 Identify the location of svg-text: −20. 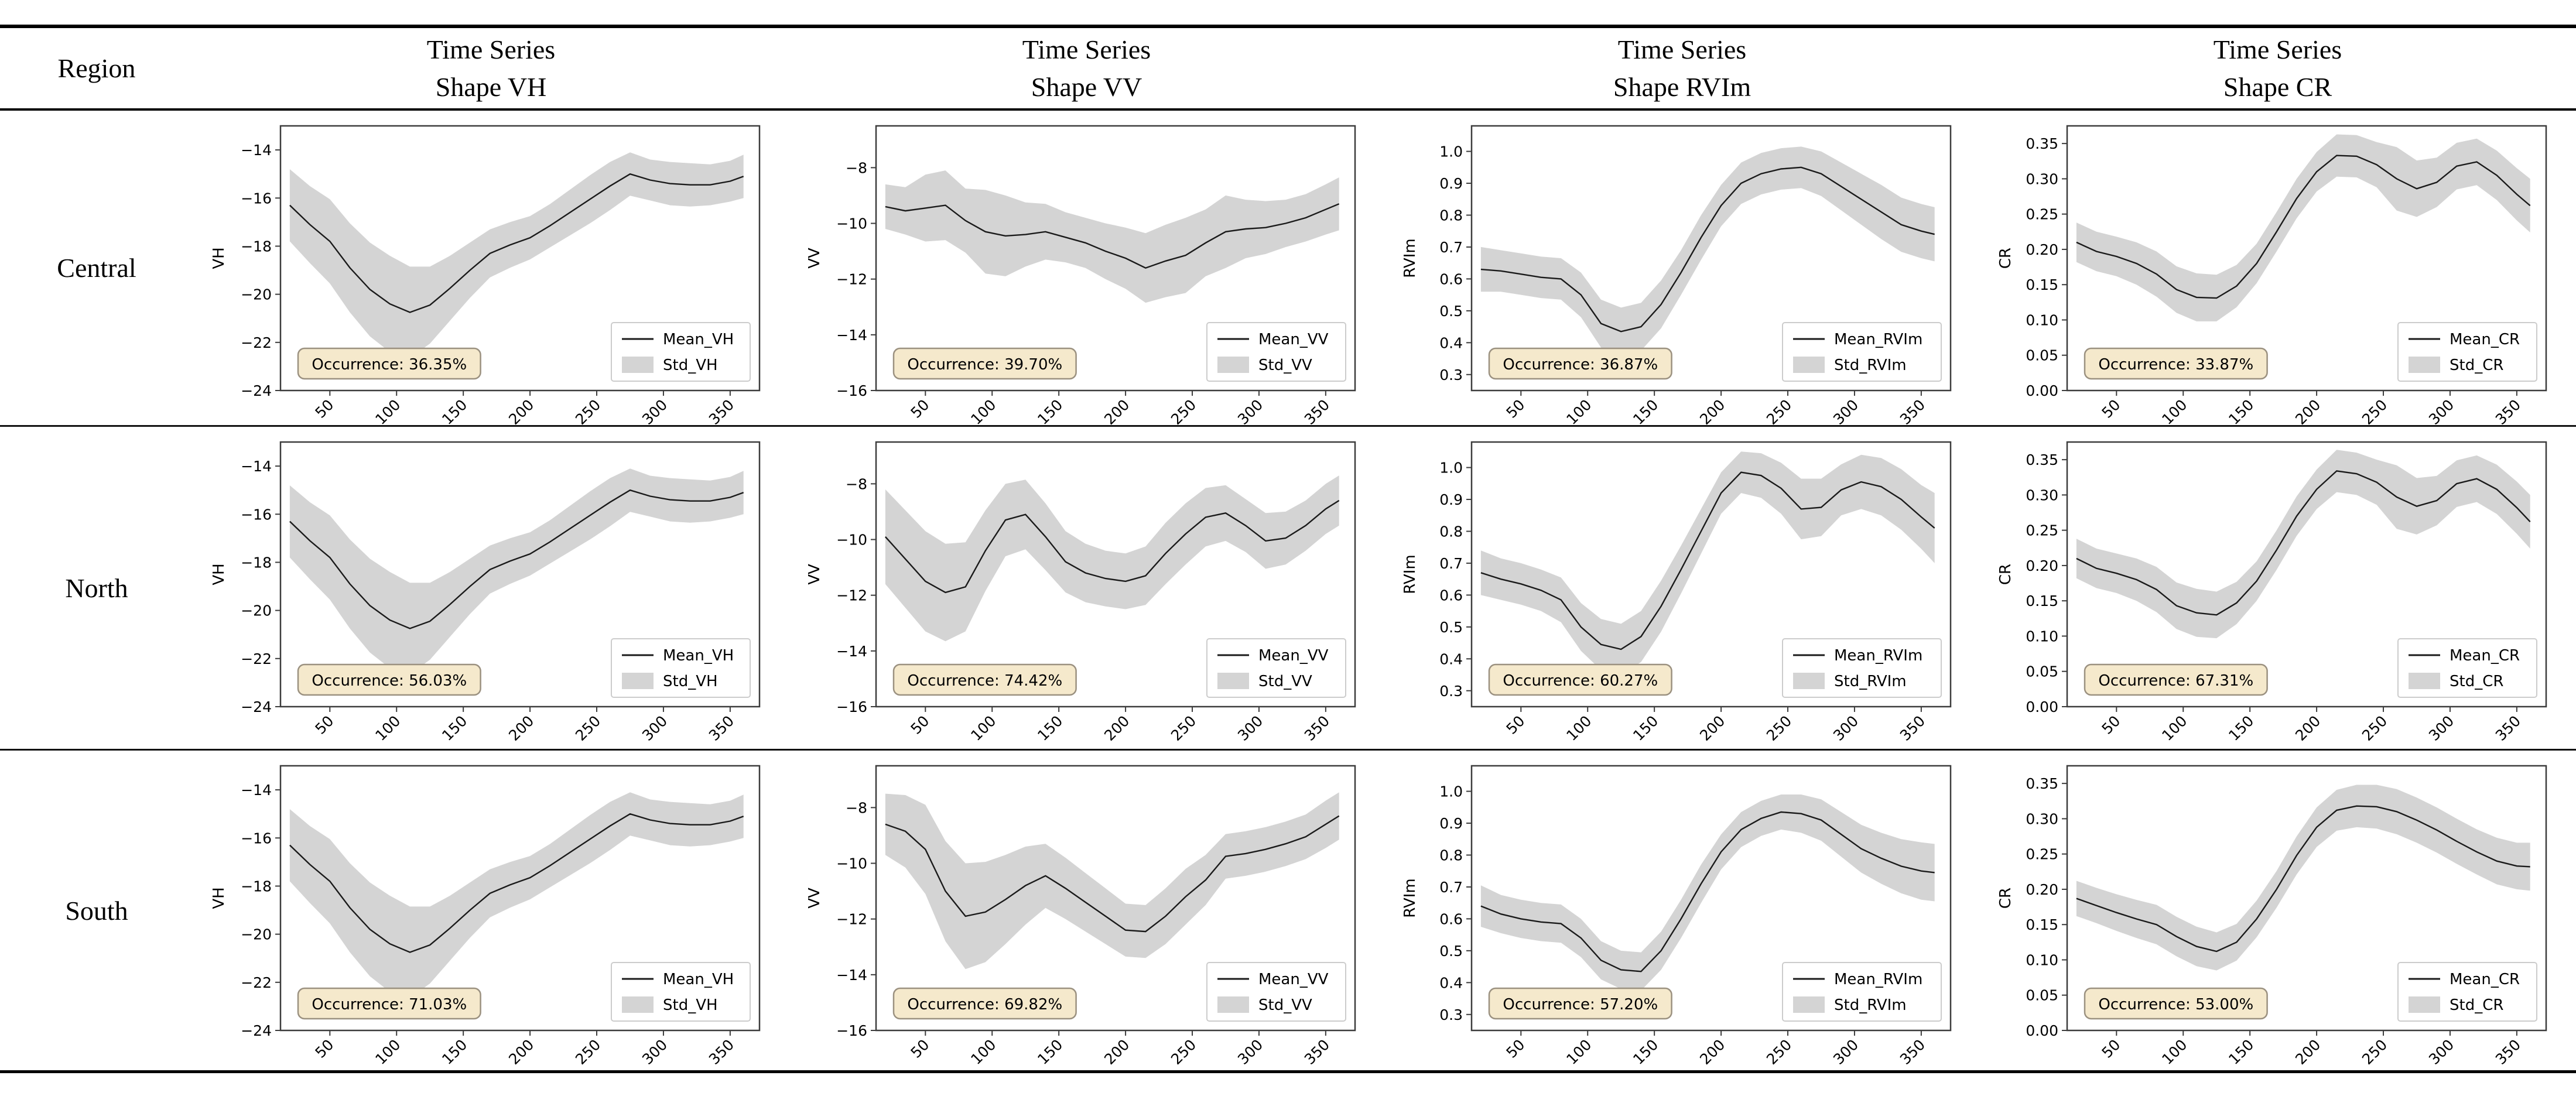
(256, 294).